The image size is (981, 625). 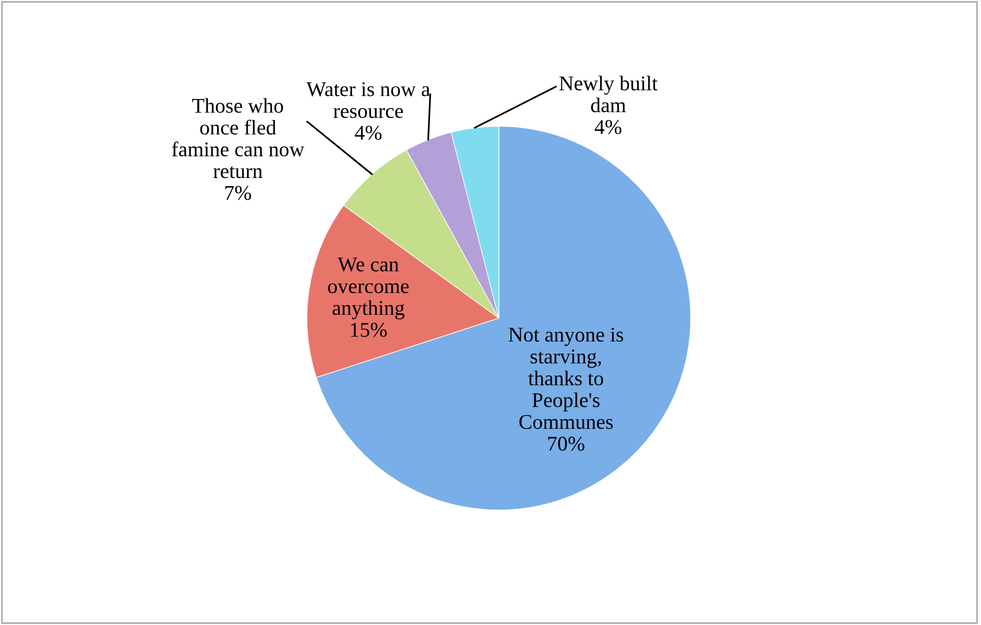 What do you see at coordinates (608, 94) in the screenshot?
I see `slice-label: Newly built dam` at bounding box center [608, 94].